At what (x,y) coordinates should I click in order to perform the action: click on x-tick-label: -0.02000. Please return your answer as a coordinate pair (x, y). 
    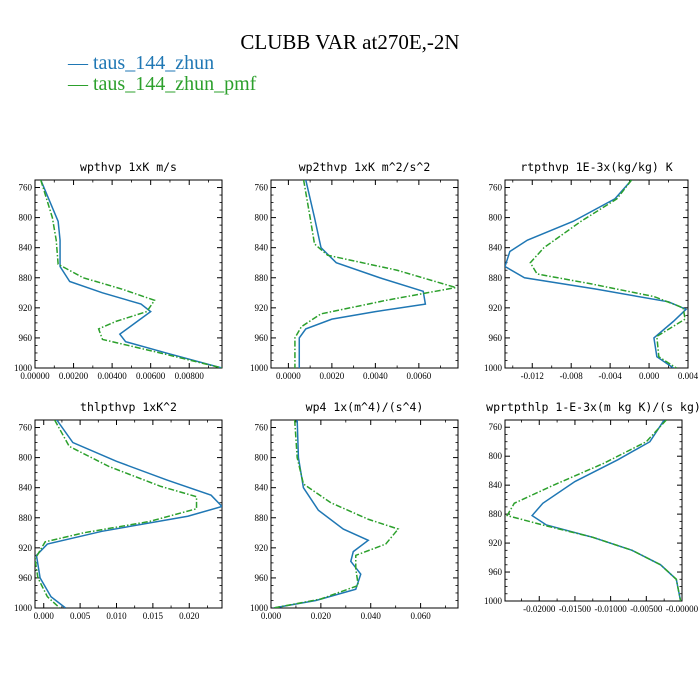
    Looking at the image, I should click on (539, 609).